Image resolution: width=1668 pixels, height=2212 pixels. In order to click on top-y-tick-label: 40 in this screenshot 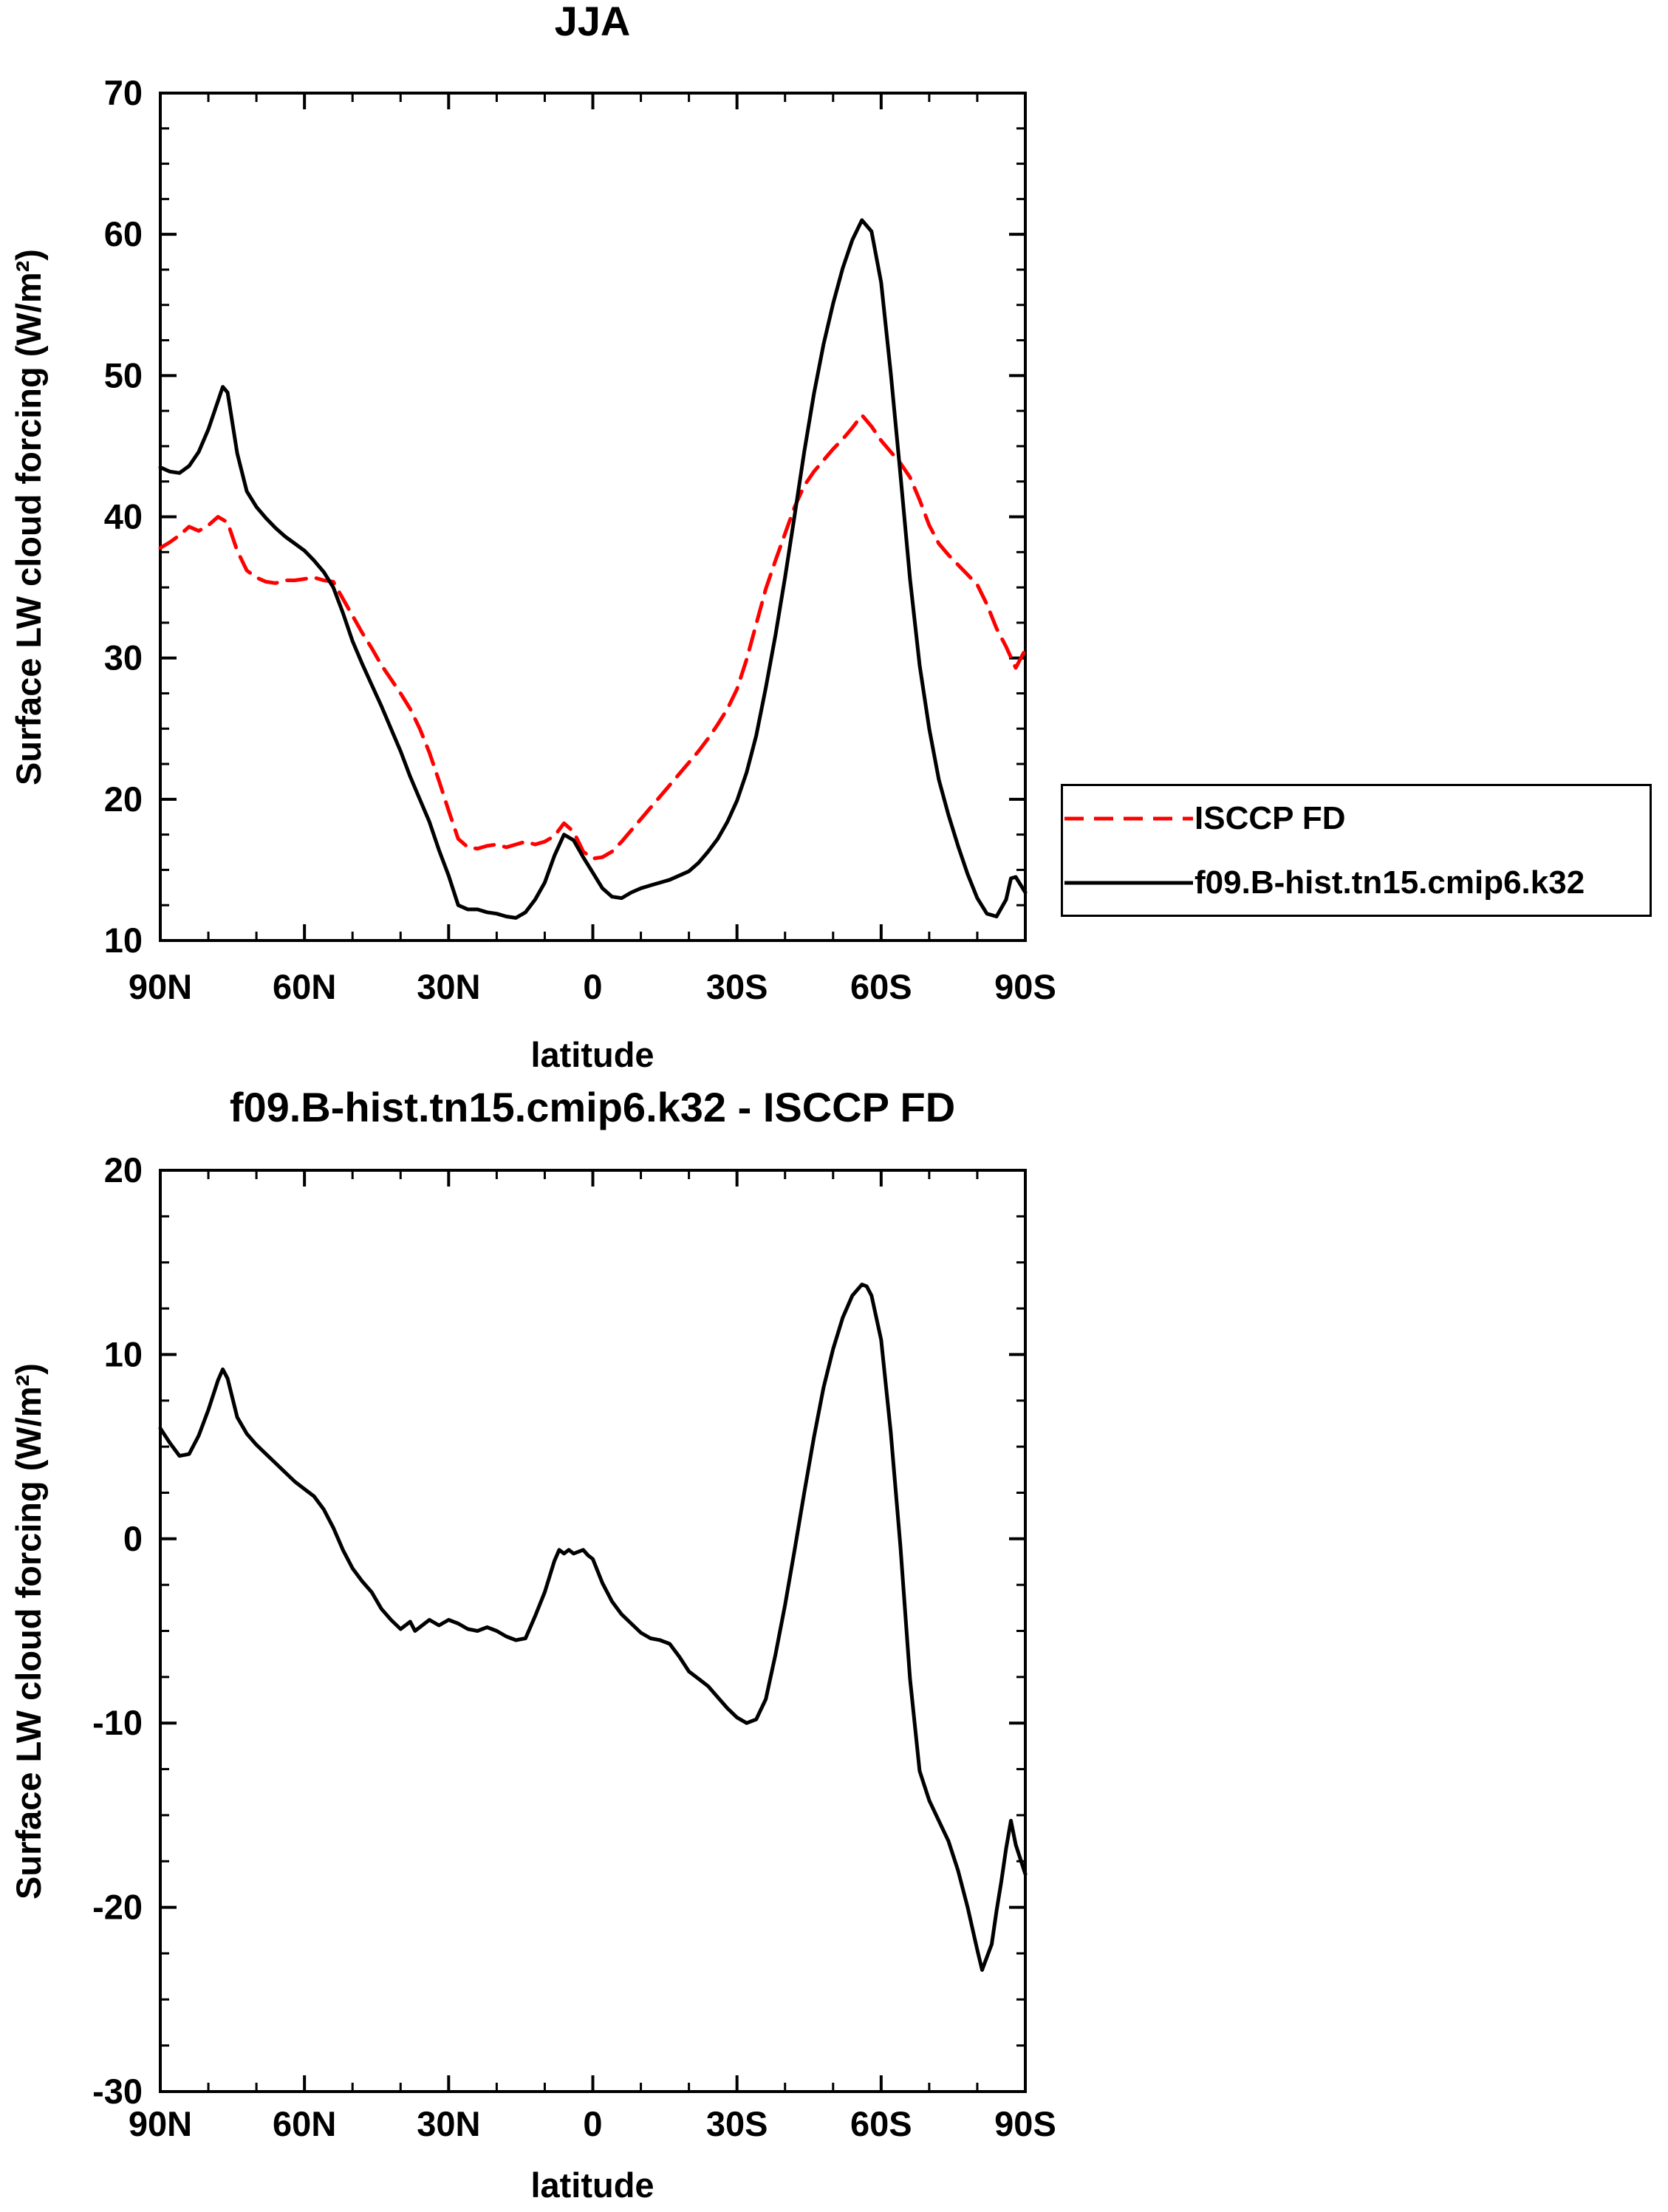, I will do `click(123, 516)`.